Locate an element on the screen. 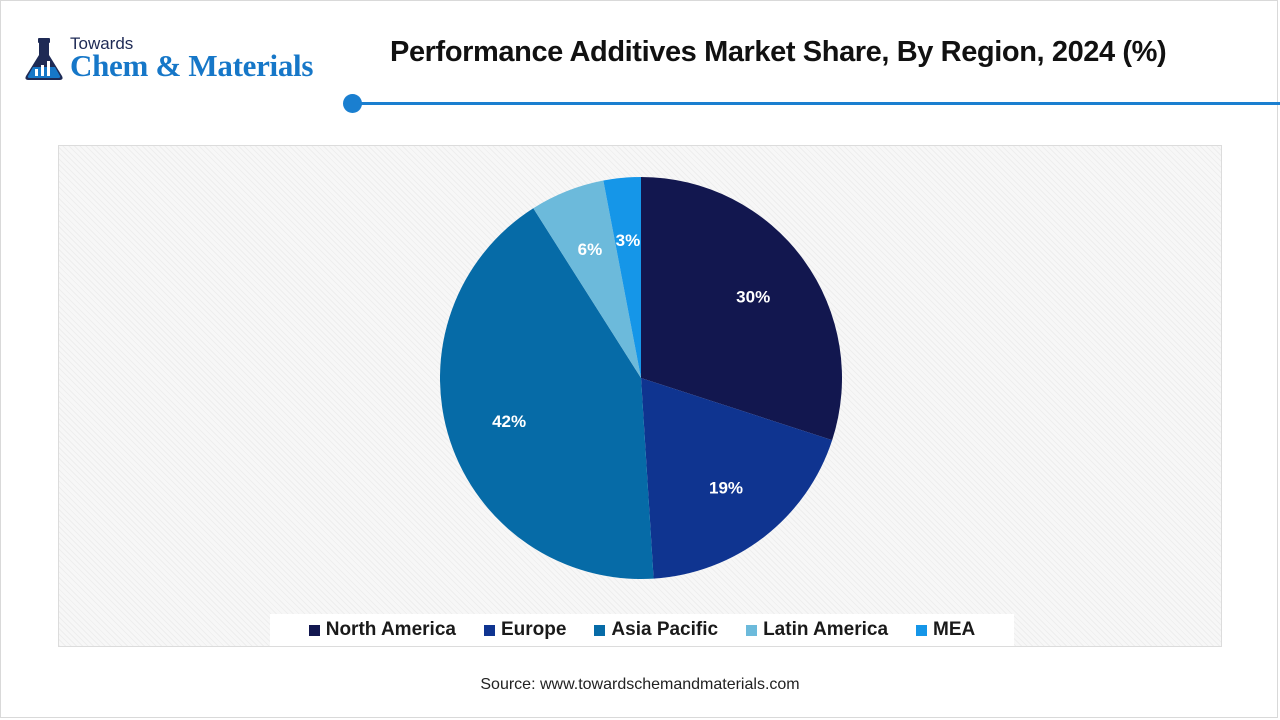 Image resolution: width=1280 pixels, height=720 pixels. title-underline-dot is located at coordinates (352, 103).